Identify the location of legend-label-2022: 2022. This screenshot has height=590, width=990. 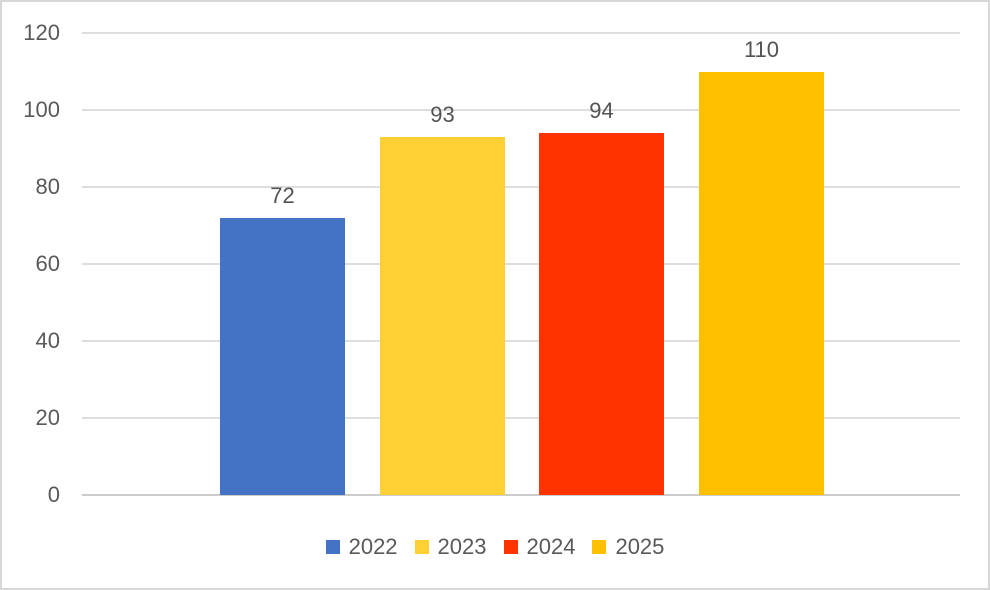
(373, 546).